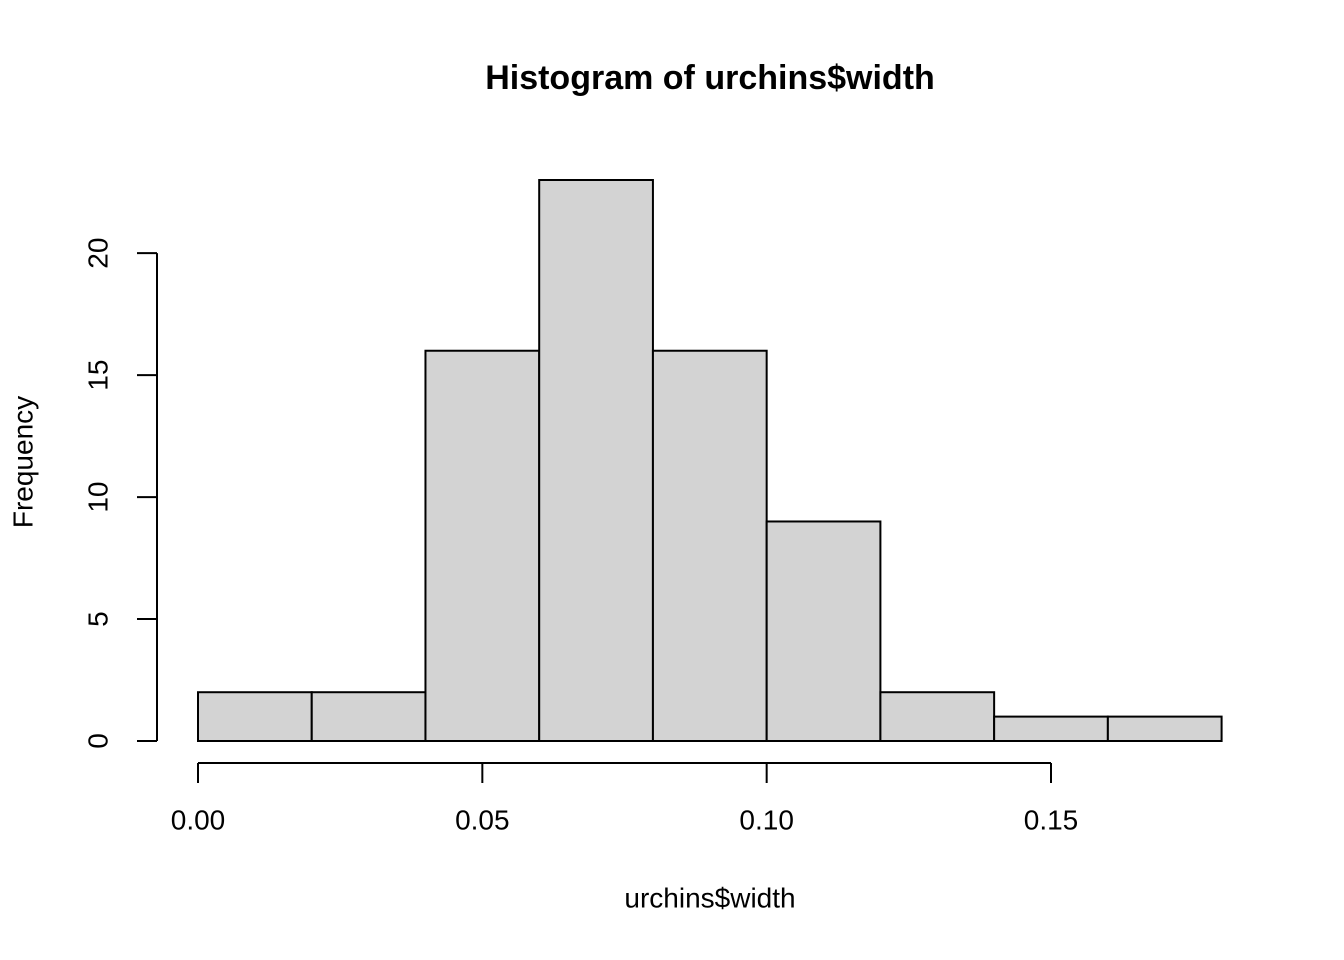 The width and height of the screenshot is (1344, 960). What do you see at coordinates (22, 462) in the screenshot?
I see `y-axis-label: Frequency` at bounding box center [22, 462].